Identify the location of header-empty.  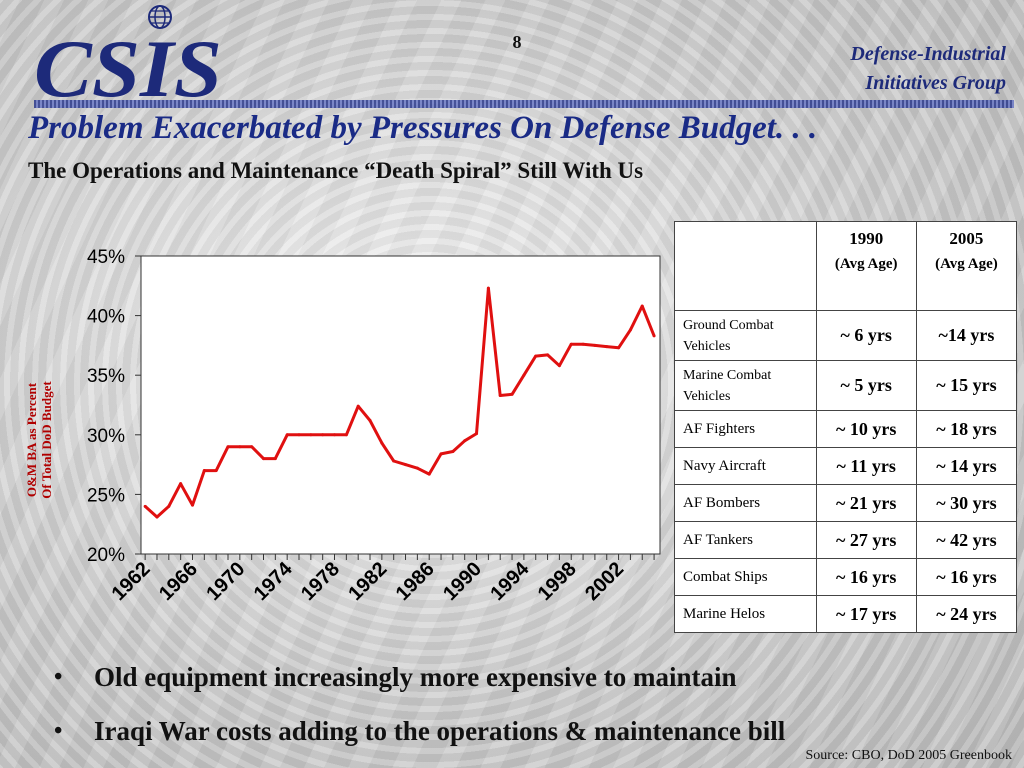
(745, 266).